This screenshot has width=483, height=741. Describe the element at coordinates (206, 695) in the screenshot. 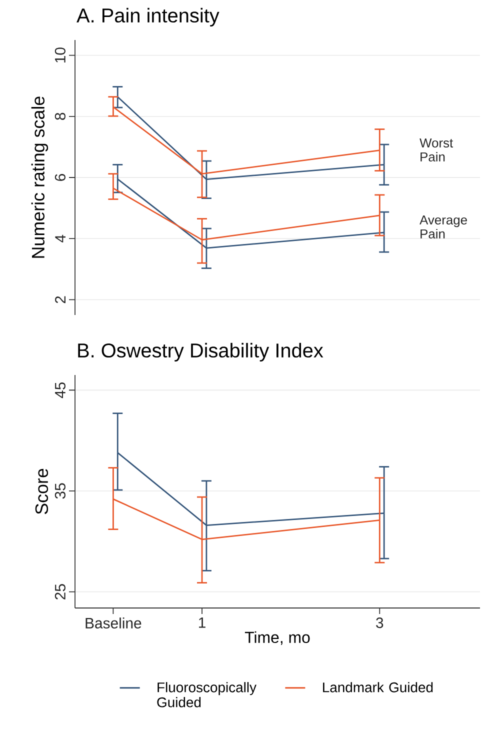

I see `legend-label: Fluoroscopically Guided` at that location.